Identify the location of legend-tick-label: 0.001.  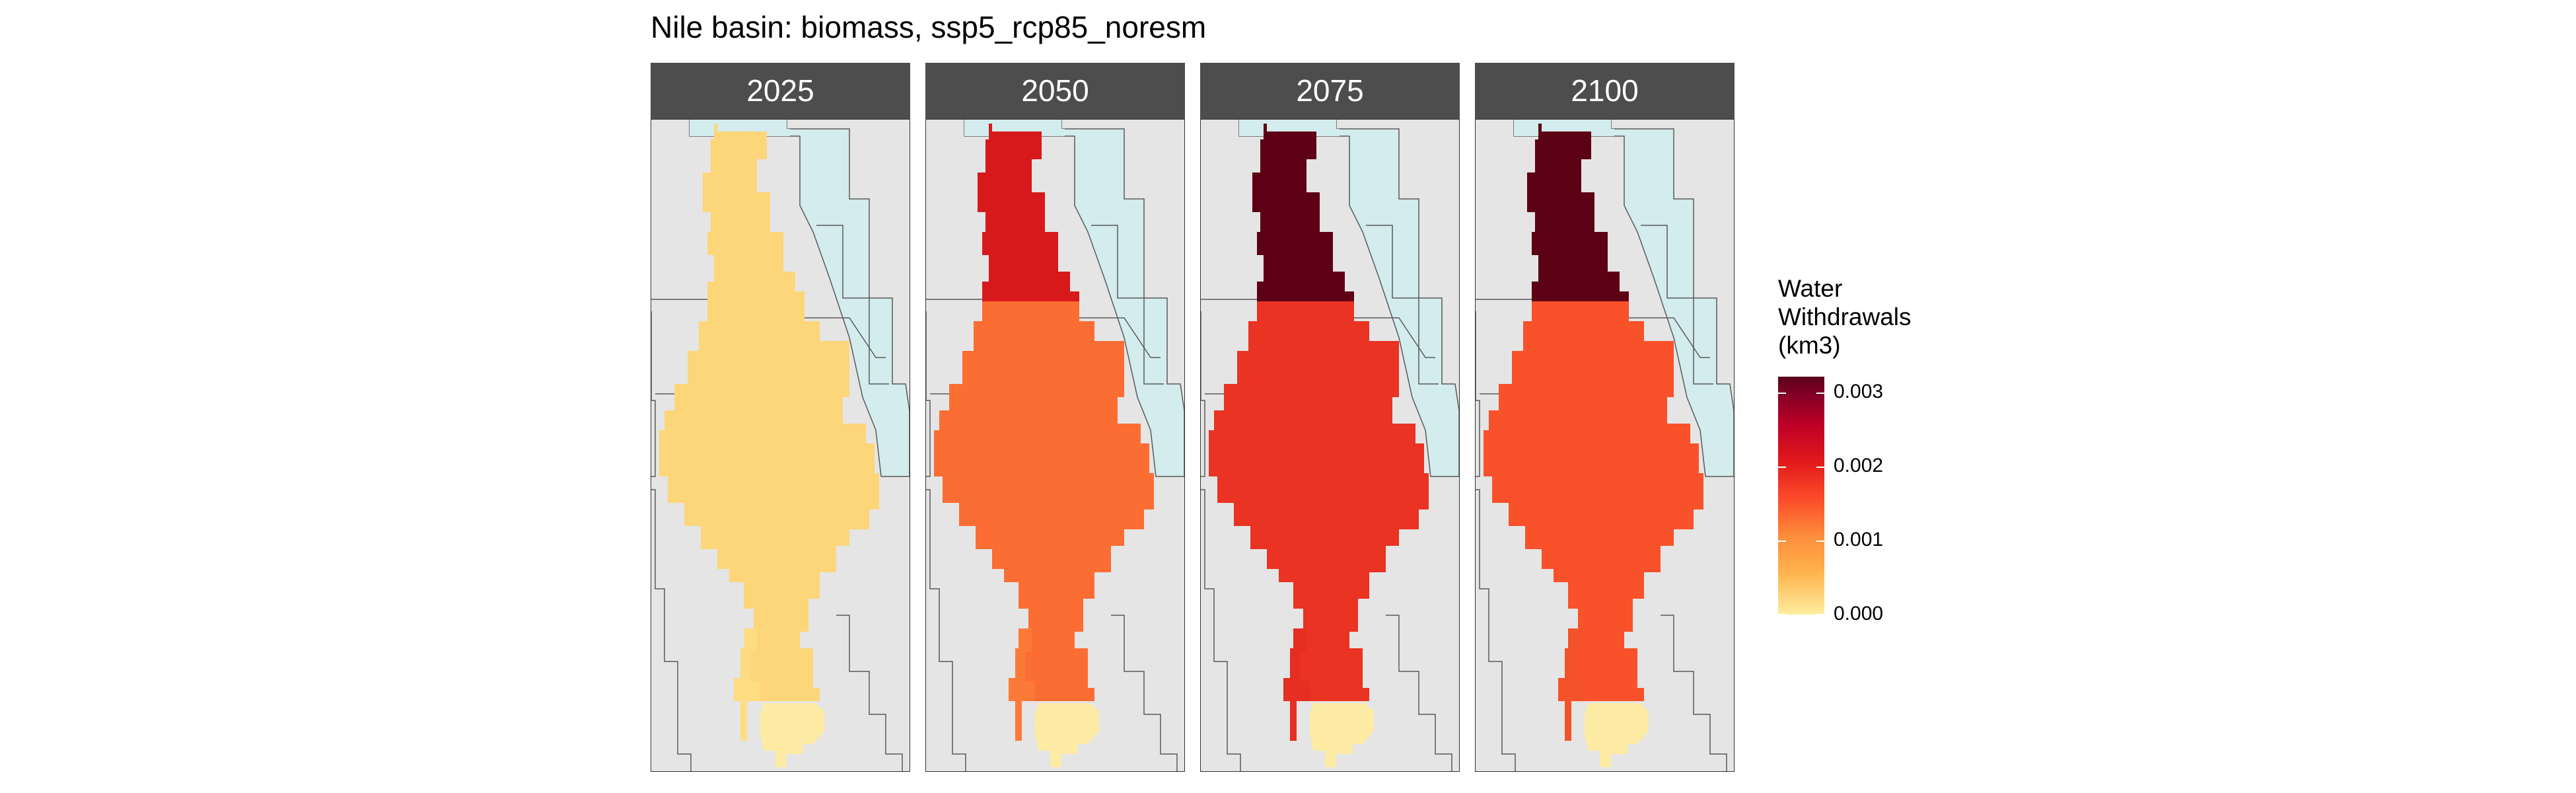
(1859, 539).